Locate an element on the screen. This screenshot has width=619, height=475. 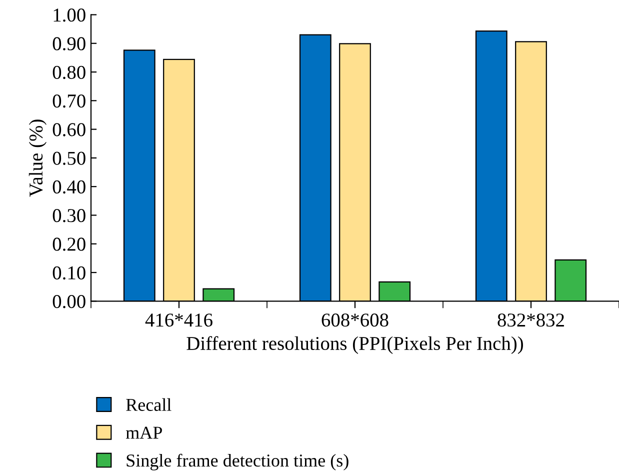
legend-label: mAP is located at coordinates (144, 432).